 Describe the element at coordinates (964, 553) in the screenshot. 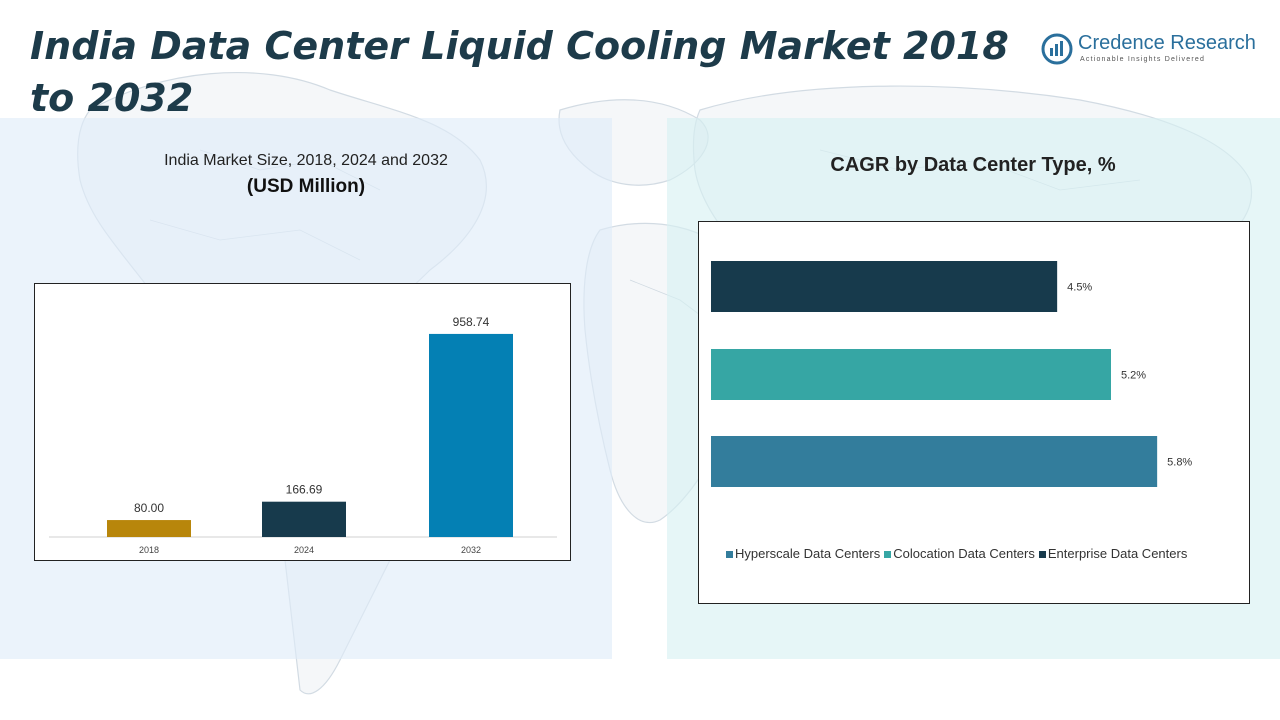

I see `legend-label: Colocation Data Centers` at that location.